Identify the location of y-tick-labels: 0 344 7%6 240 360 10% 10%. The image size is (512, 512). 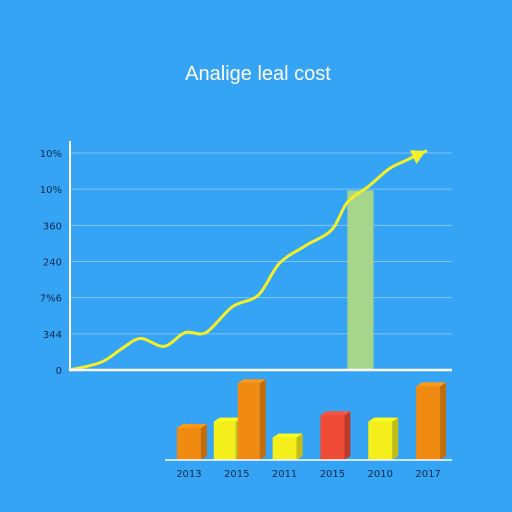
(51, 263).